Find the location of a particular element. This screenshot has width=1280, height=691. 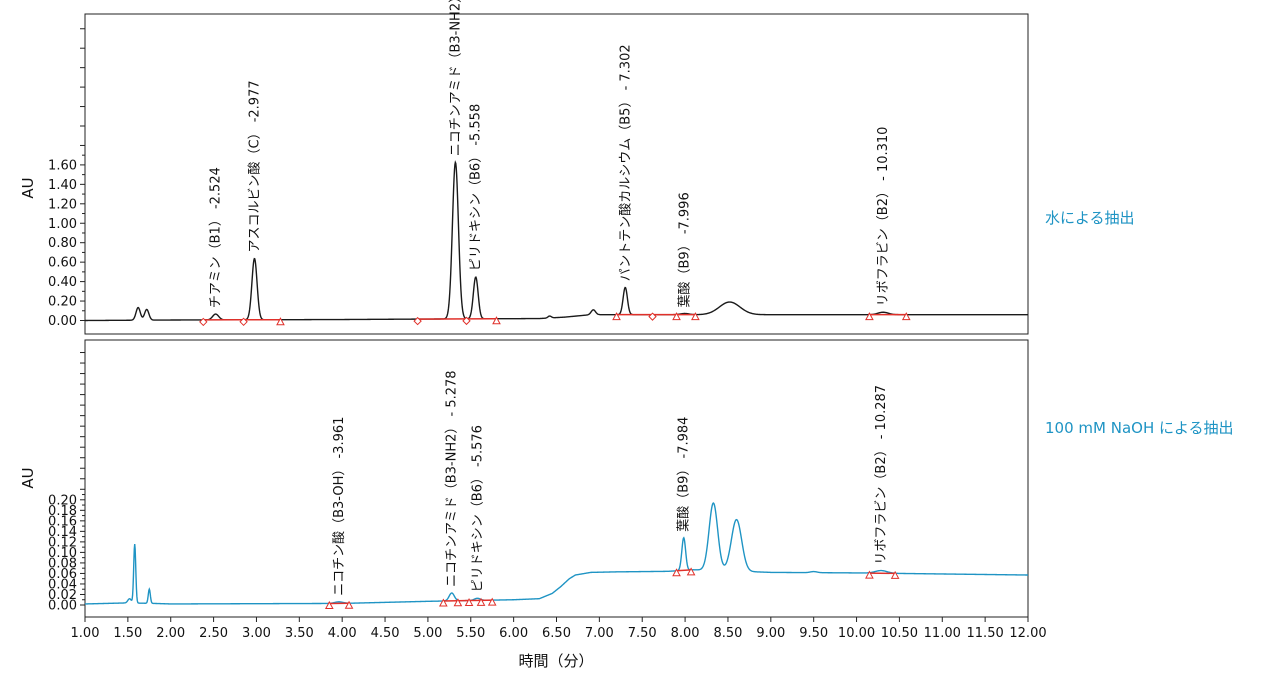

peak-label: リボフラビン（B2） - 10.287 is located at coordinates (881, 475).